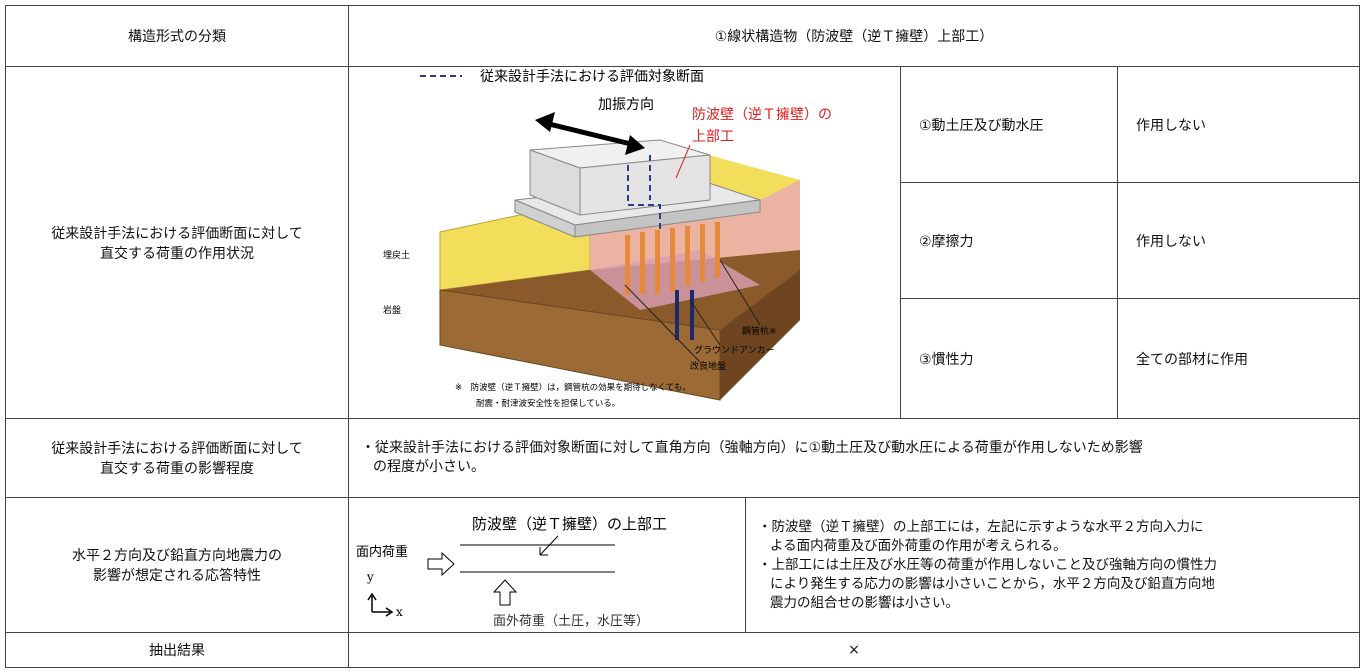  I want to click on item-name: ②摩擦力, so click(946, 241).